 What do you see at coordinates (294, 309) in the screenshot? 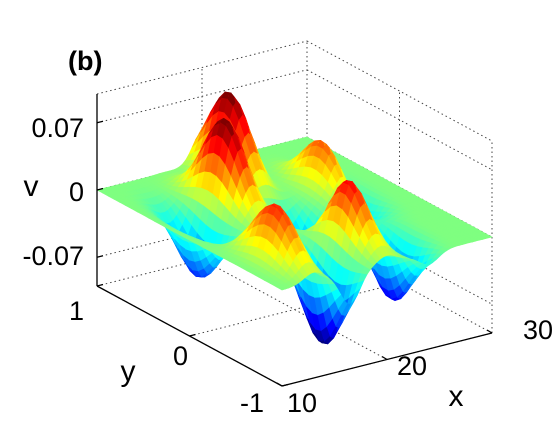
I see `y-floor-grid-line` at bounding box center [294, 309].